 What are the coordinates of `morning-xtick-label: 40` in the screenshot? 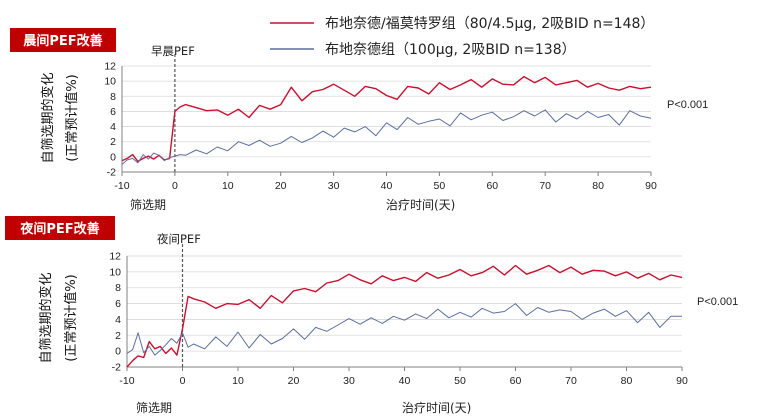 It's located at (387, 186).